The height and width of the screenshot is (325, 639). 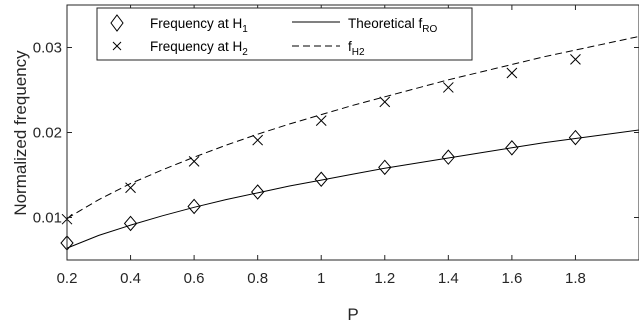 I want to click on legend-label-h1: Frequency at H1, so click(x=199, y=25).